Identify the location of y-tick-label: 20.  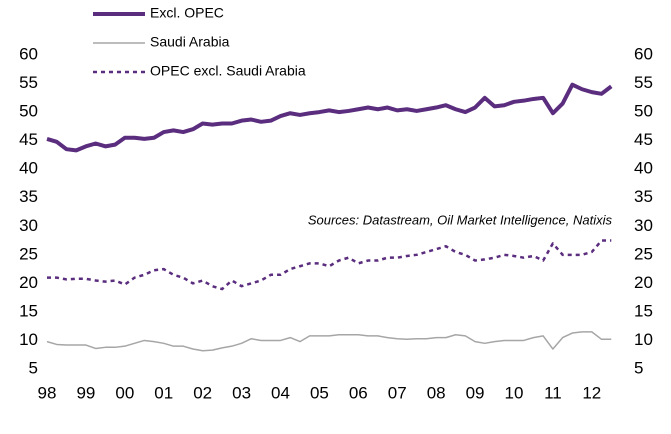
(28, 282).